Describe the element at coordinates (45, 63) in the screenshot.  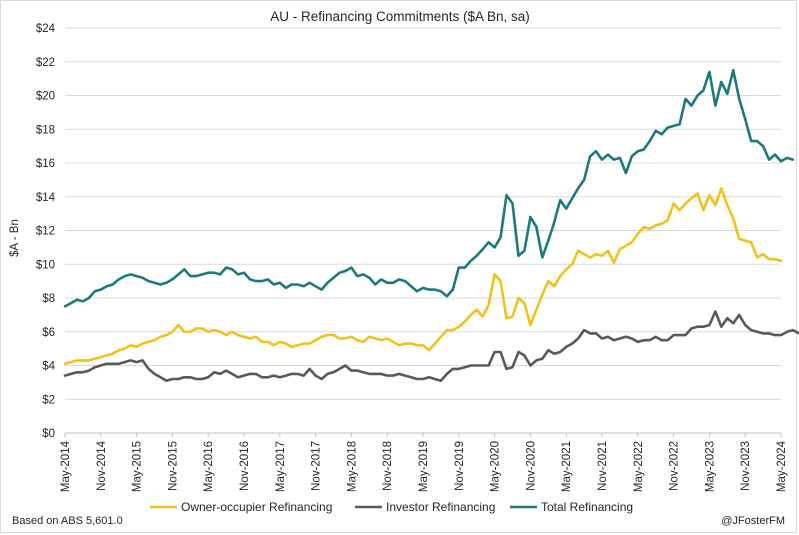
I see `y-tick-label: $22` at that location.